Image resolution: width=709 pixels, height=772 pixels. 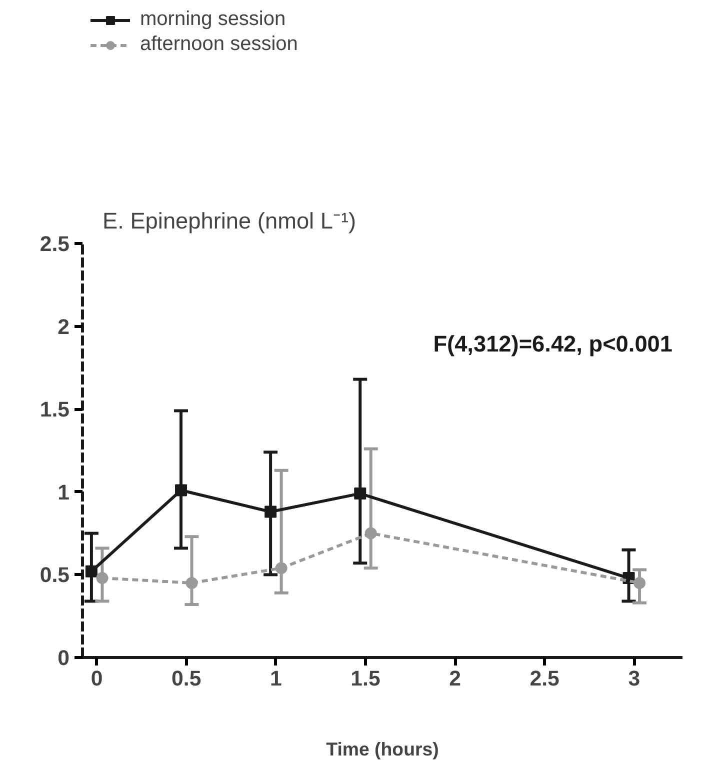 What do you see at coordinates (64, 326) in the screenshot?
I see `y-tick-label: 2` at bounding box center [64, 326].